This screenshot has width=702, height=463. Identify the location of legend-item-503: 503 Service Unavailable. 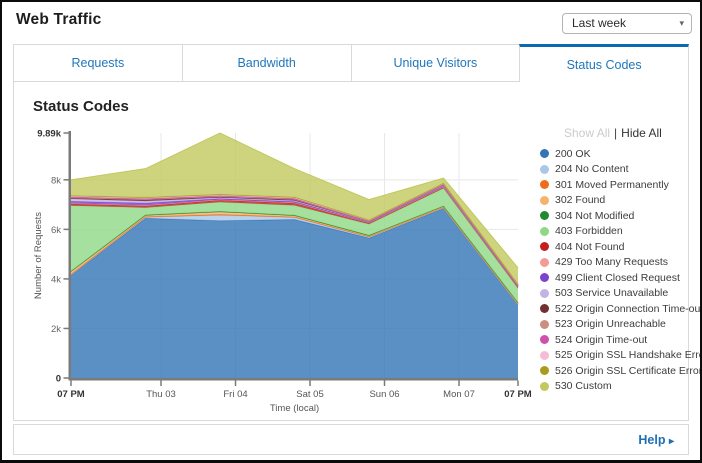
(613, 294).